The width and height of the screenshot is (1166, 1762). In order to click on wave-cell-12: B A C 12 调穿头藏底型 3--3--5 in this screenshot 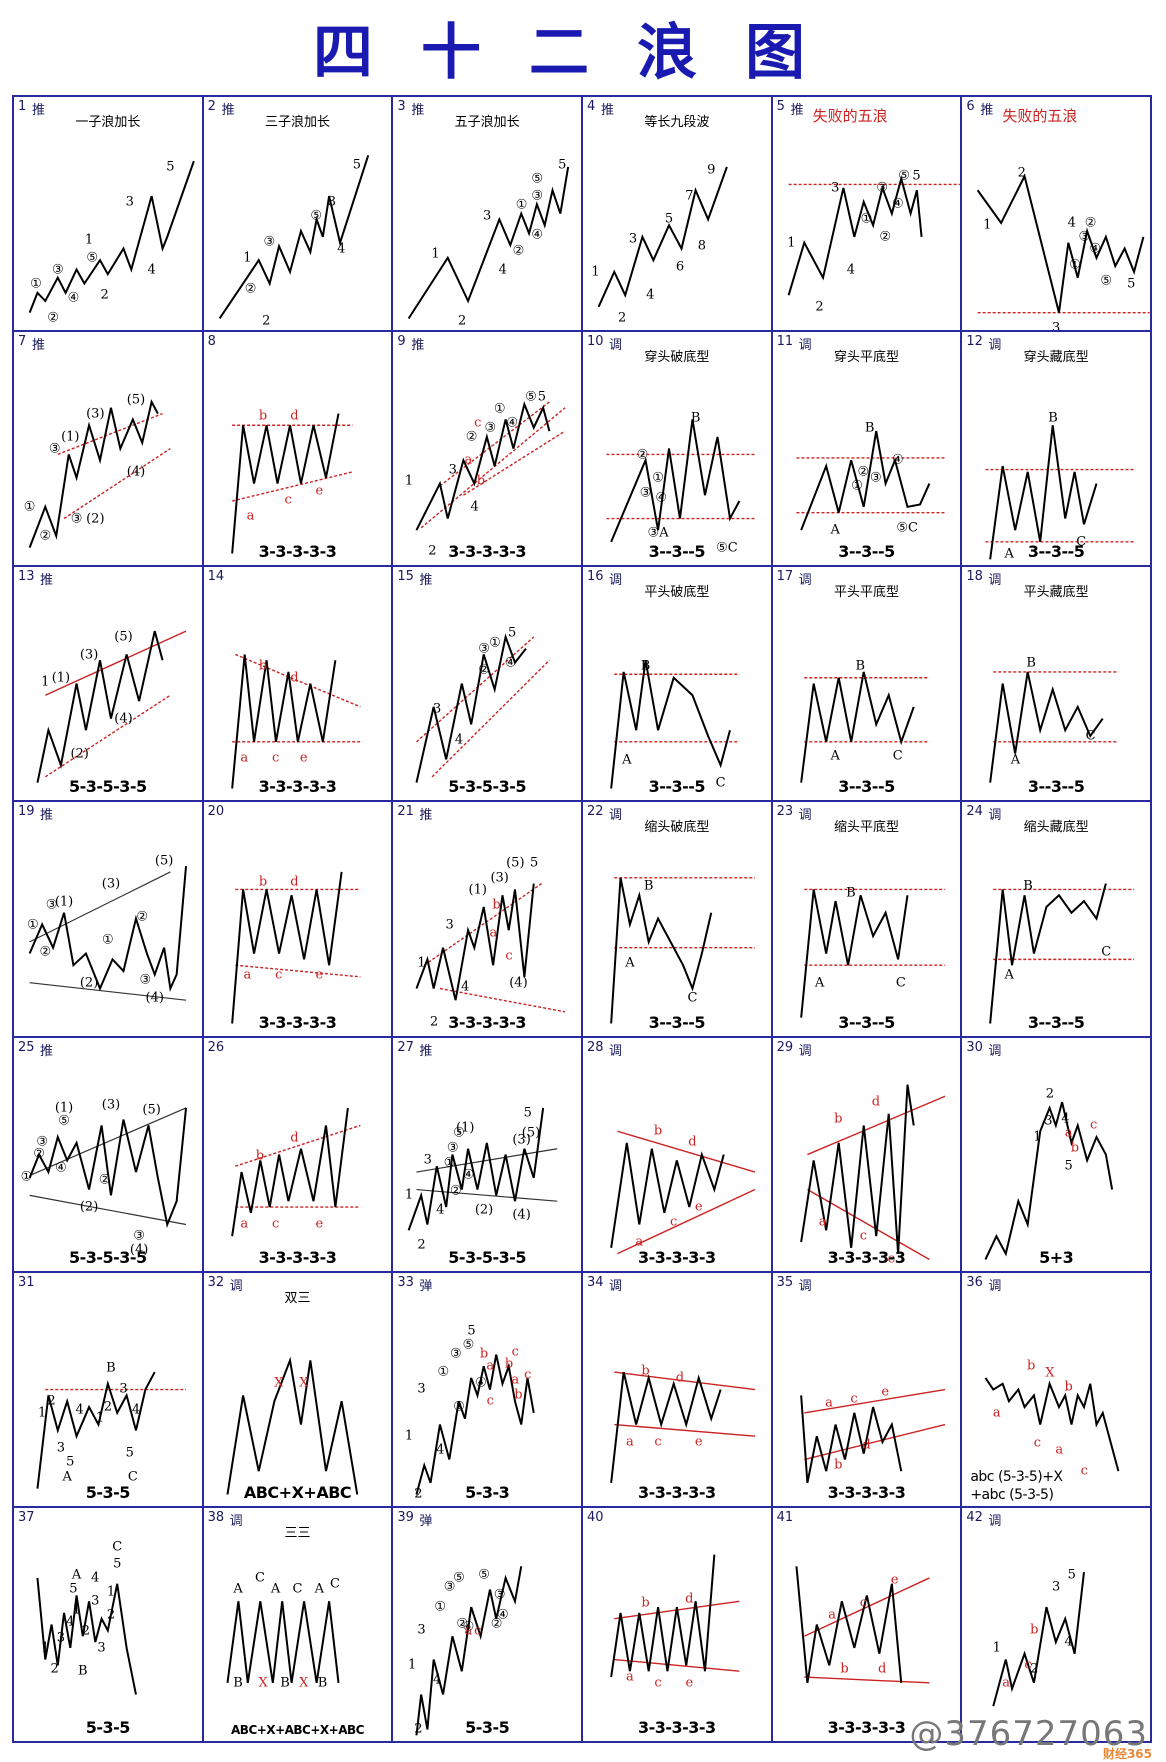, I will do `click(1056, 449)`.